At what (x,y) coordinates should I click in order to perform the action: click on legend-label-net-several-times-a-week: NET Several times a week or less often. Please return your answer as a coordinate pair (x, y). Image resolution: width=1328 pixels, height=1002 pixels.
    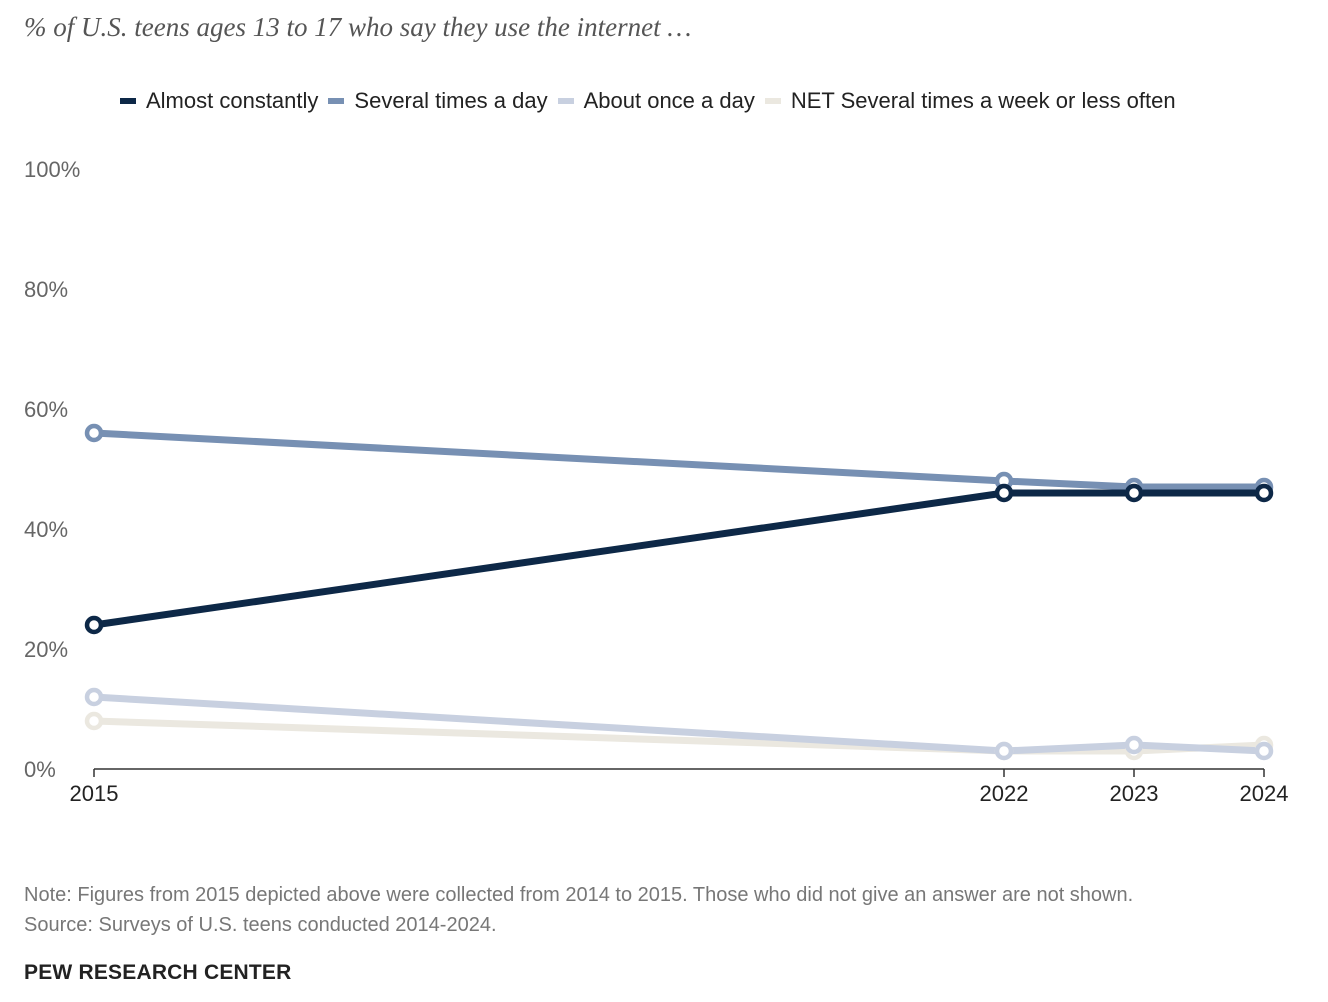
    Looking at the image, I should click on (983, 100).